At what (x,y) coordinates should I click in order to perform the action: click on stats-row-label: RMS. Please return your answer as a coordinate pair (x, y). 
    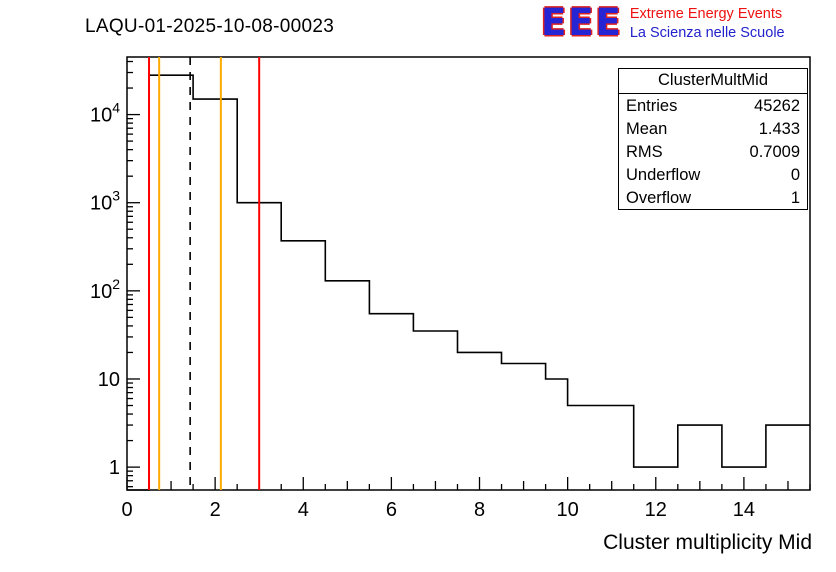
    Looking at the image, I should click on (644, 151).